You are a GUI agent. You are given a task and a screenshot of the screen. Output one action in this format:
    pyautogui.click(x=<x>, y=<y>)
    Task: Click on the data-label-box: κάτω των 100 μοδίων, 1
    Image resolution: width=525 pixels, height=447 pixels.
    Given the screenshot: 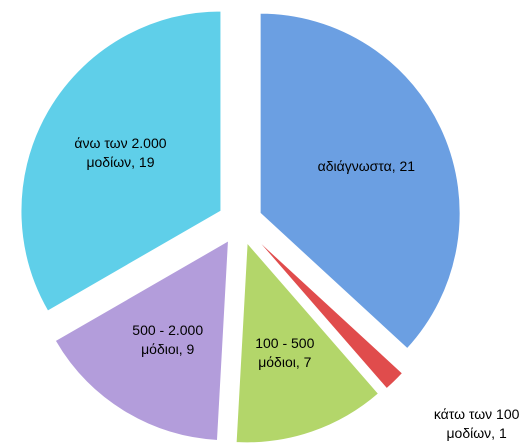 What is the action you would take?
    pyautogui.click(x=476, y=424)
    